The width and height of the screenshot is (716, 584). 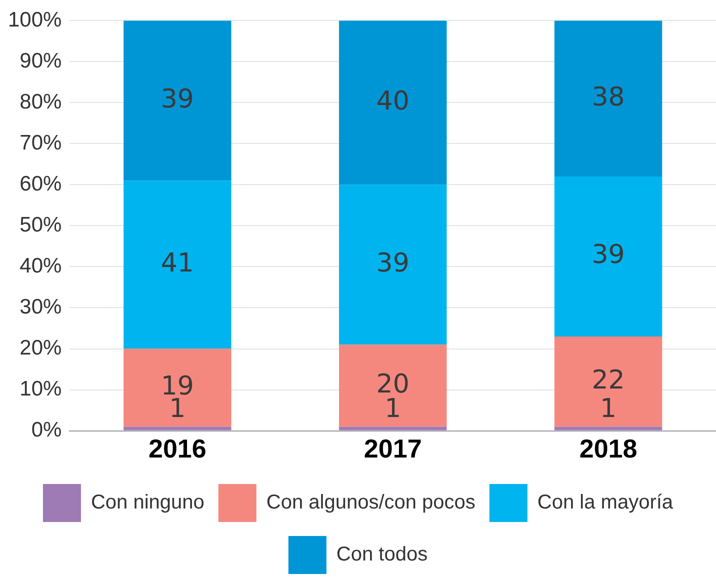 I want to click on y-tick-label: 80%, so click(x=41, y=102).